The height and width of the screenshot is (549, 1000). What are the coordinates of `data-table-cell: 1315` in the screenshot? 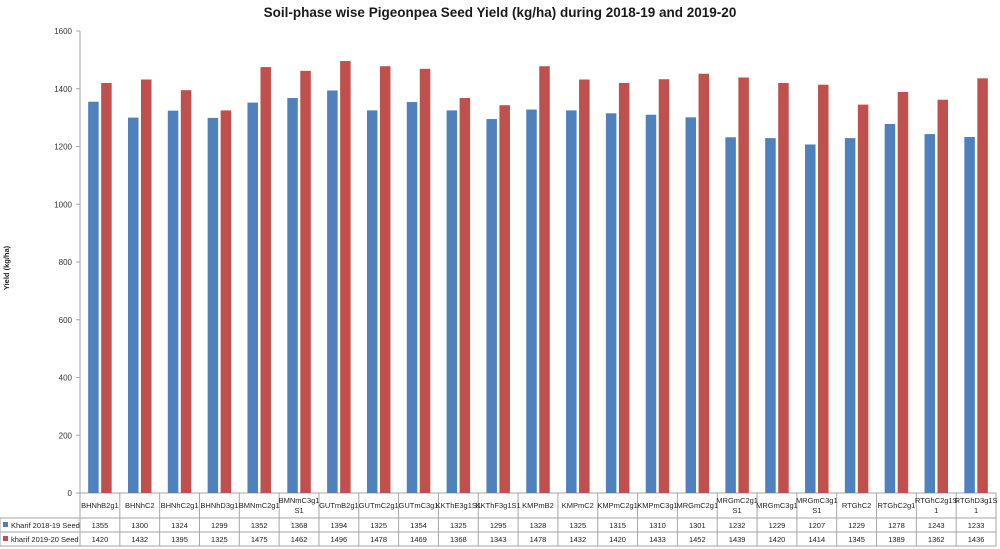 It's located at (617, 525).